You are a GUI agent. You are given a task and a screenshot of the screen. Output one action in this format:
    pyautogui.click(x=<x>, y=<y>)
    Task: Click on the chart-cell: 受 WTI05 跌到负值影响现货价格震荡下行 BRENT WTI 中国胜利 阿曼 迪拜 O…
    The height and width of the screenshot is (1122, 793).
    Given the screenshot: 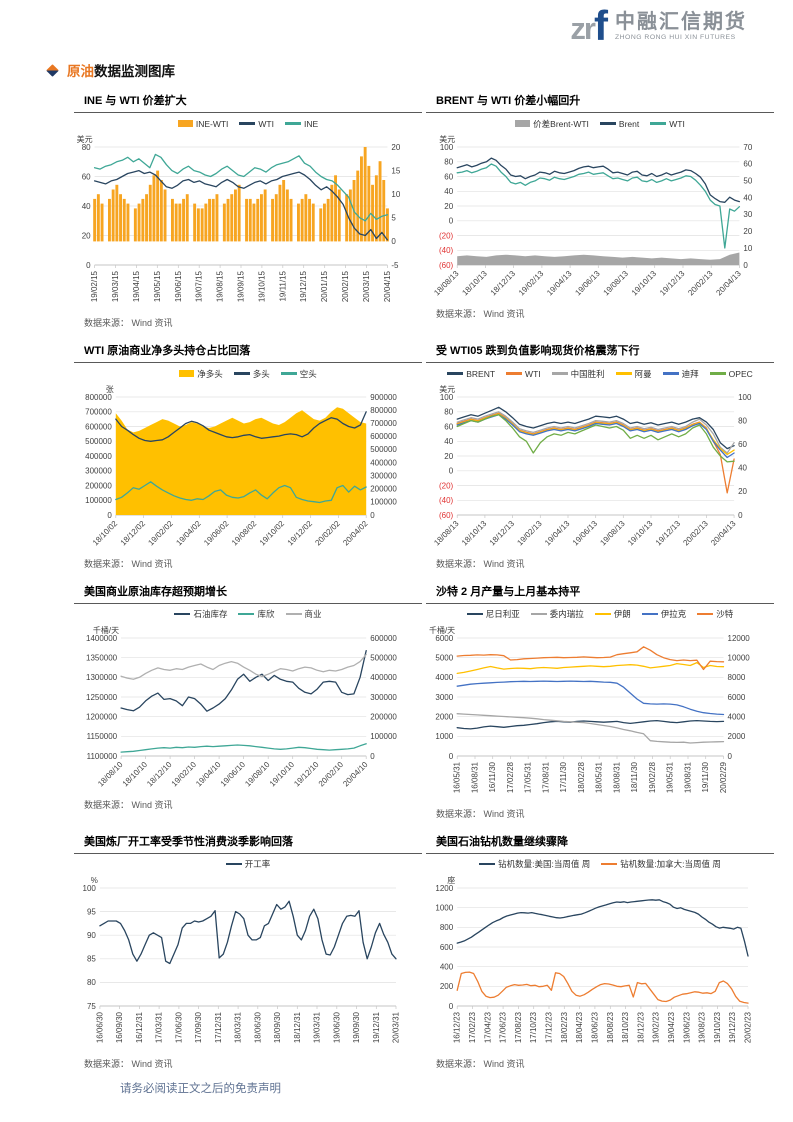 What is the action you would take?
    pyautogui.click(x=600, y=456)
    